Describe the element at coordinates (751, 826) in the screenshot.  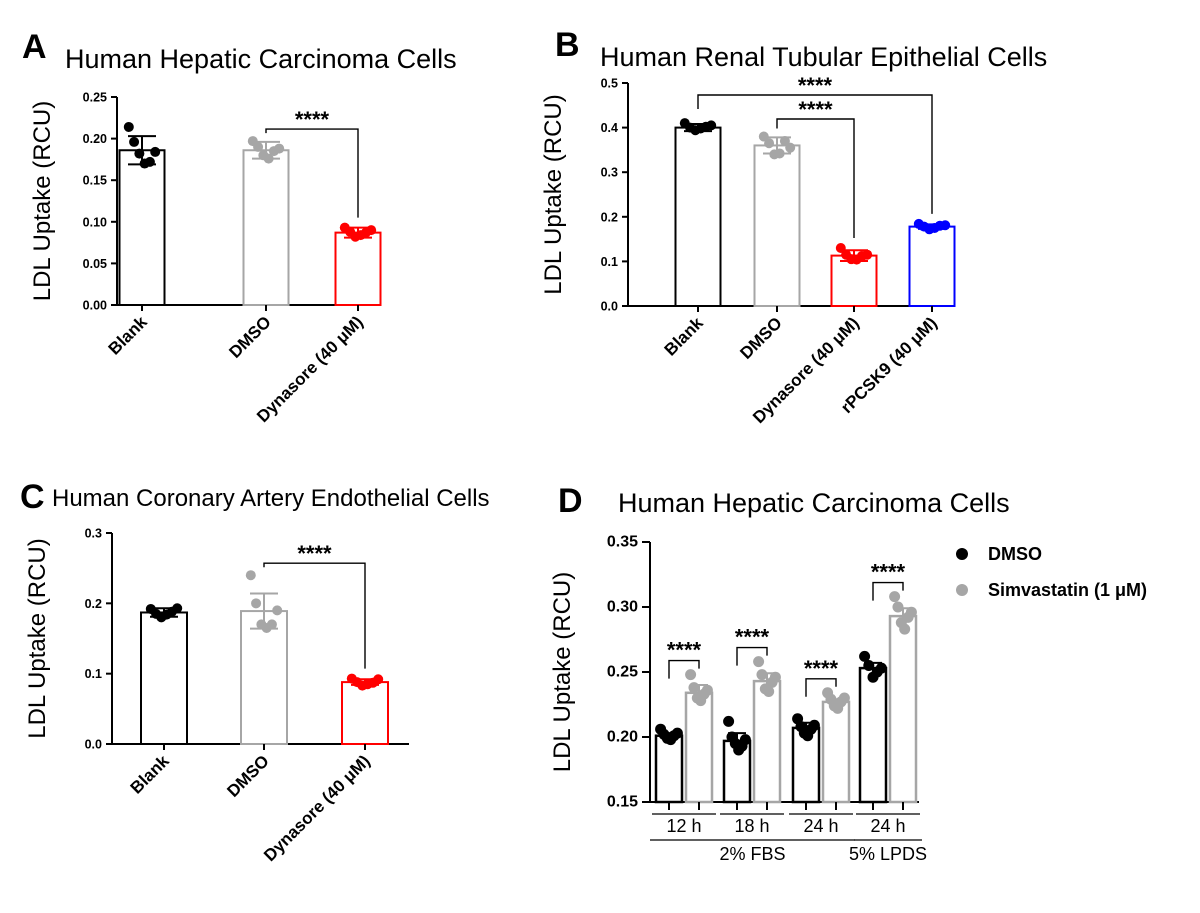
I see `category-label: 18 h` at that location.